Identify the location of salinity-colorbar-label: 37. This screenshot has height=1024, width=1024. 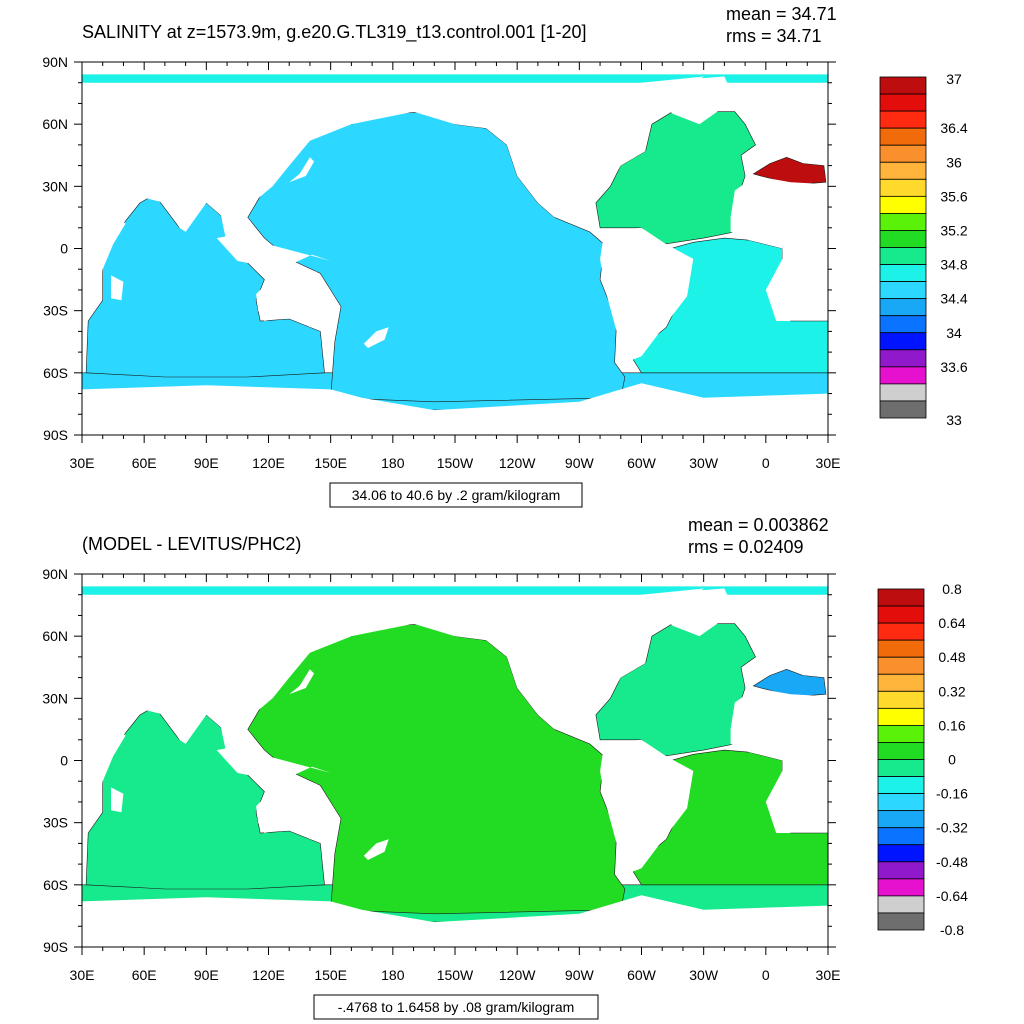
(954, 79).